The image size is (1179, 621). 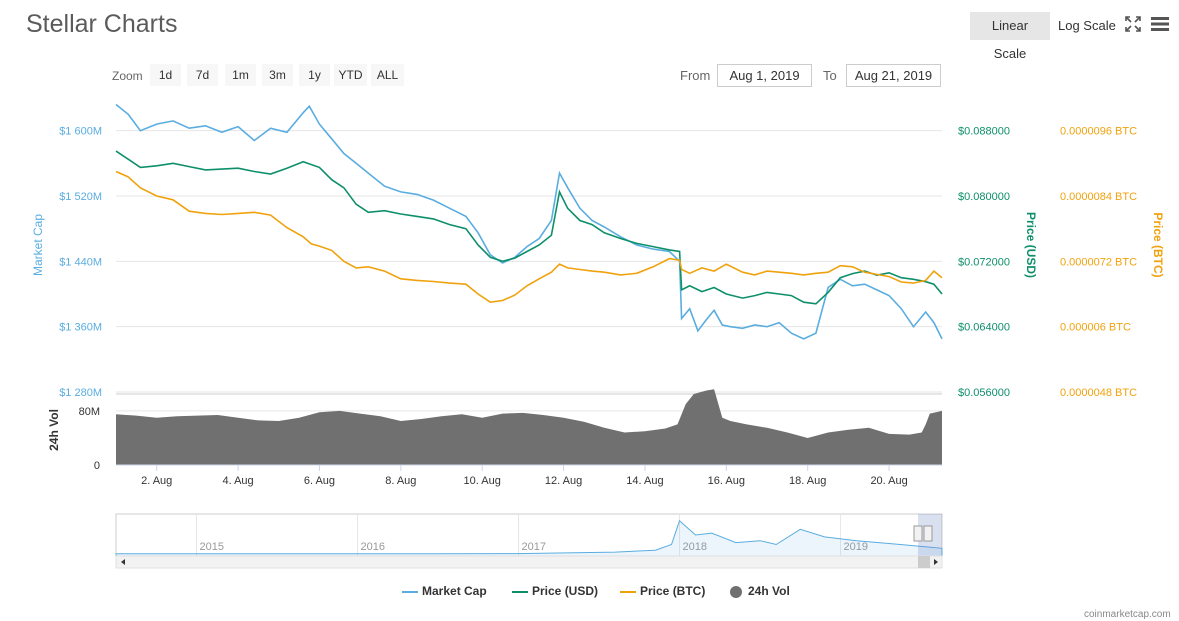 I want to click on legend-price-usd: Price (USD), so click(x=555, y=591).